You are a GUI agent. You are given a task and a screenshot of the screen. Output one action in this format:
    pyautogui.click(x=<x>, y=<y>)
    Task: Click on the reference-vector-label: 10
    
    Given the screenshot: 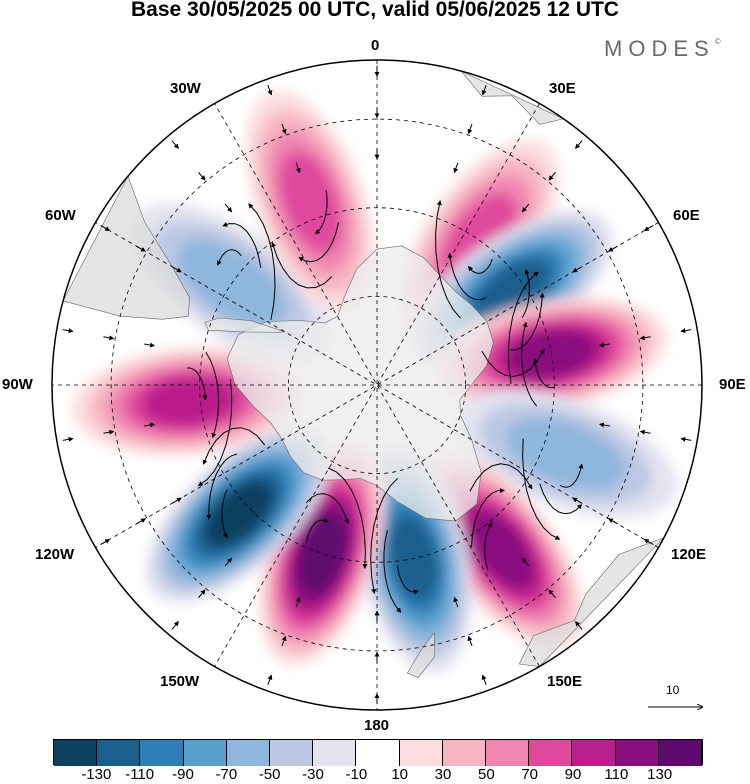 What is the action you would take?
    pyautogui.click(x=673, y=690)
    